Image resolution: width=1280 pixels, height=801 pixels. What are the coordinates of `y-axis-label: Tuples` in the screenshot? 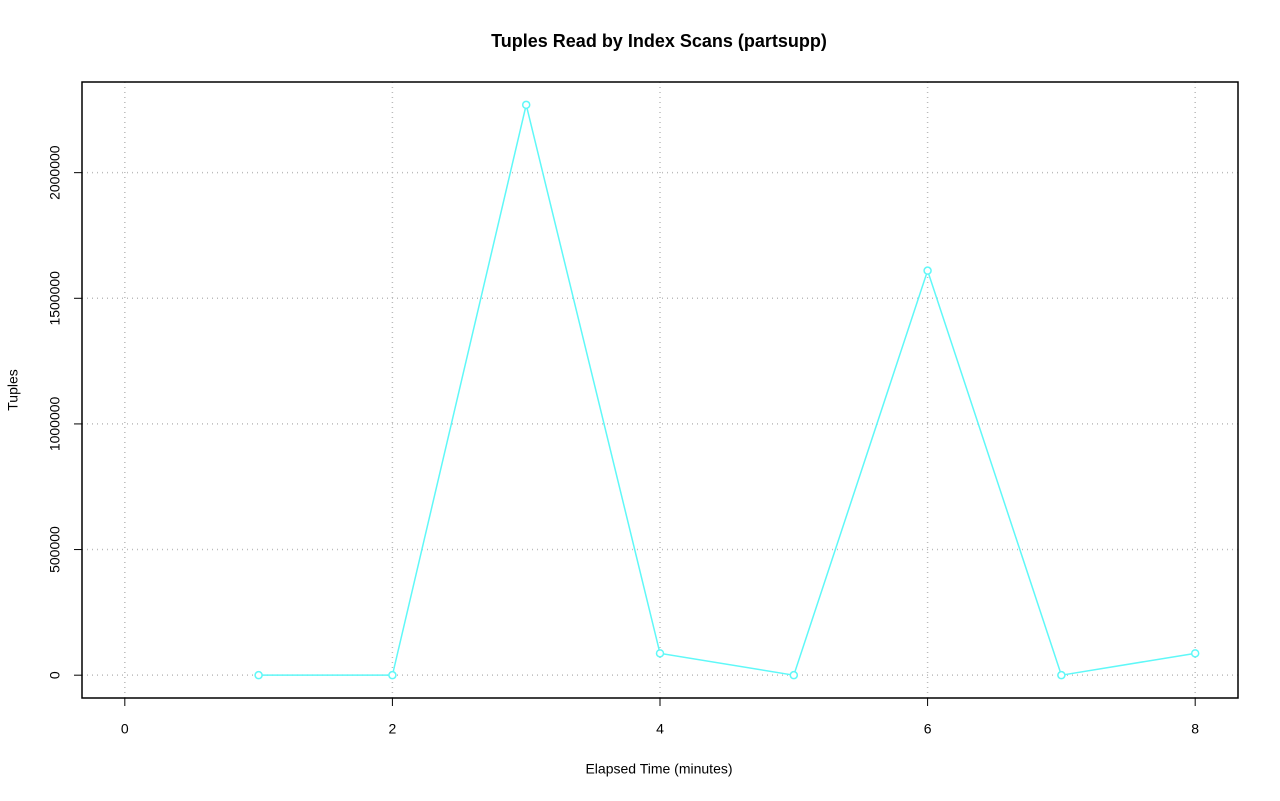 It's located at (13, 390).